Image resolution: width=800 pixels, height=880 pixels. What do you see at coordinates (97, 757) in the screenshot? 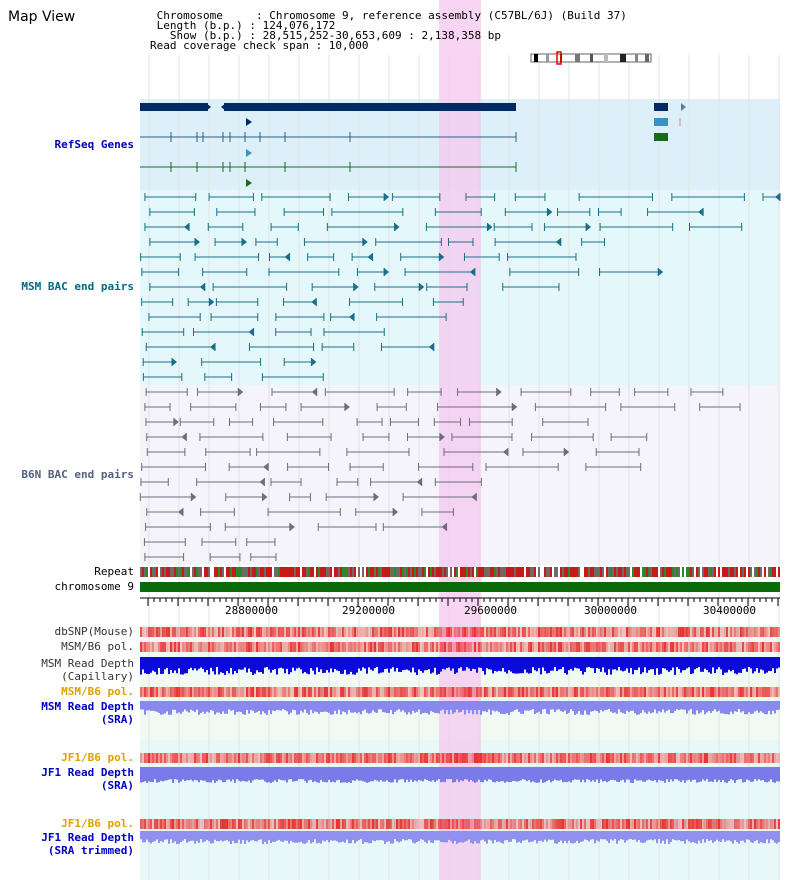
I see `track-label-jf1-b6-pol: JF1/B6 pol.` at bounding box center [97, 757].